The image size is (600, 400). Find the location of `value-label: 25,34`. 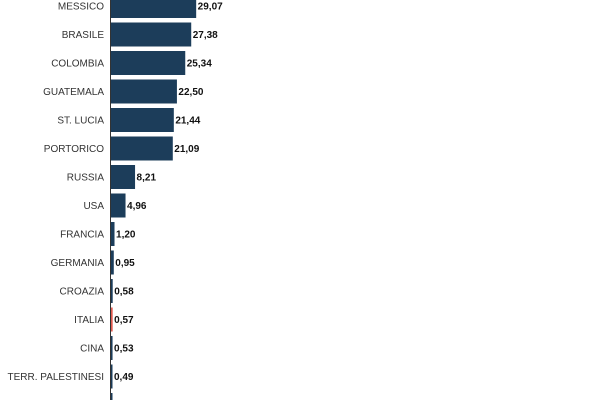

value-label: 25,34 is located at coordinates (199, 64).